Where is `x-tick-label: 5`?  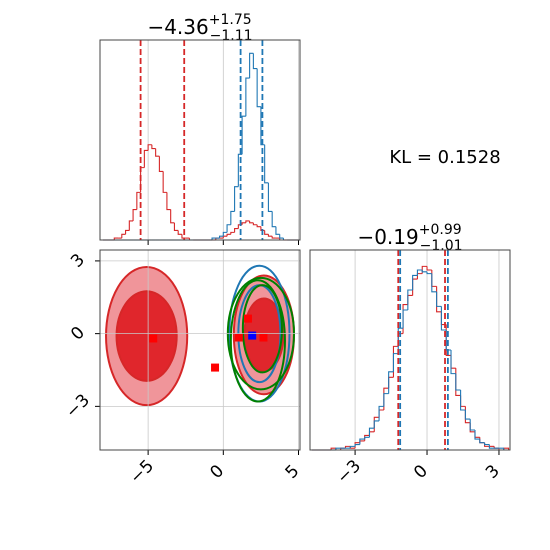
x-tick-label: 5 is located at coordinates (293, 472).